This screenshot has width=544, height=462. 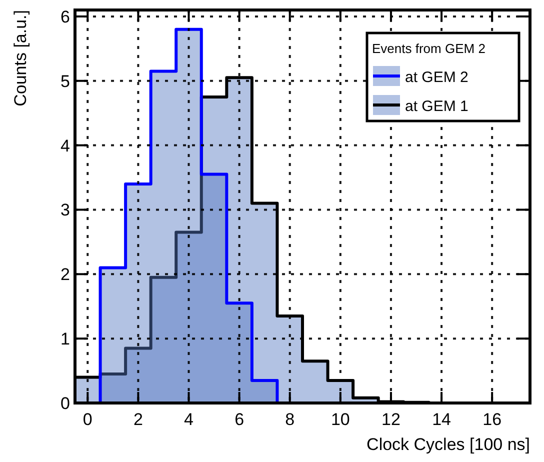 What do you see at coordinates (290, 419) in the screenshot?
I see `x-tick-label: 8` at bounding box center [290, 419].